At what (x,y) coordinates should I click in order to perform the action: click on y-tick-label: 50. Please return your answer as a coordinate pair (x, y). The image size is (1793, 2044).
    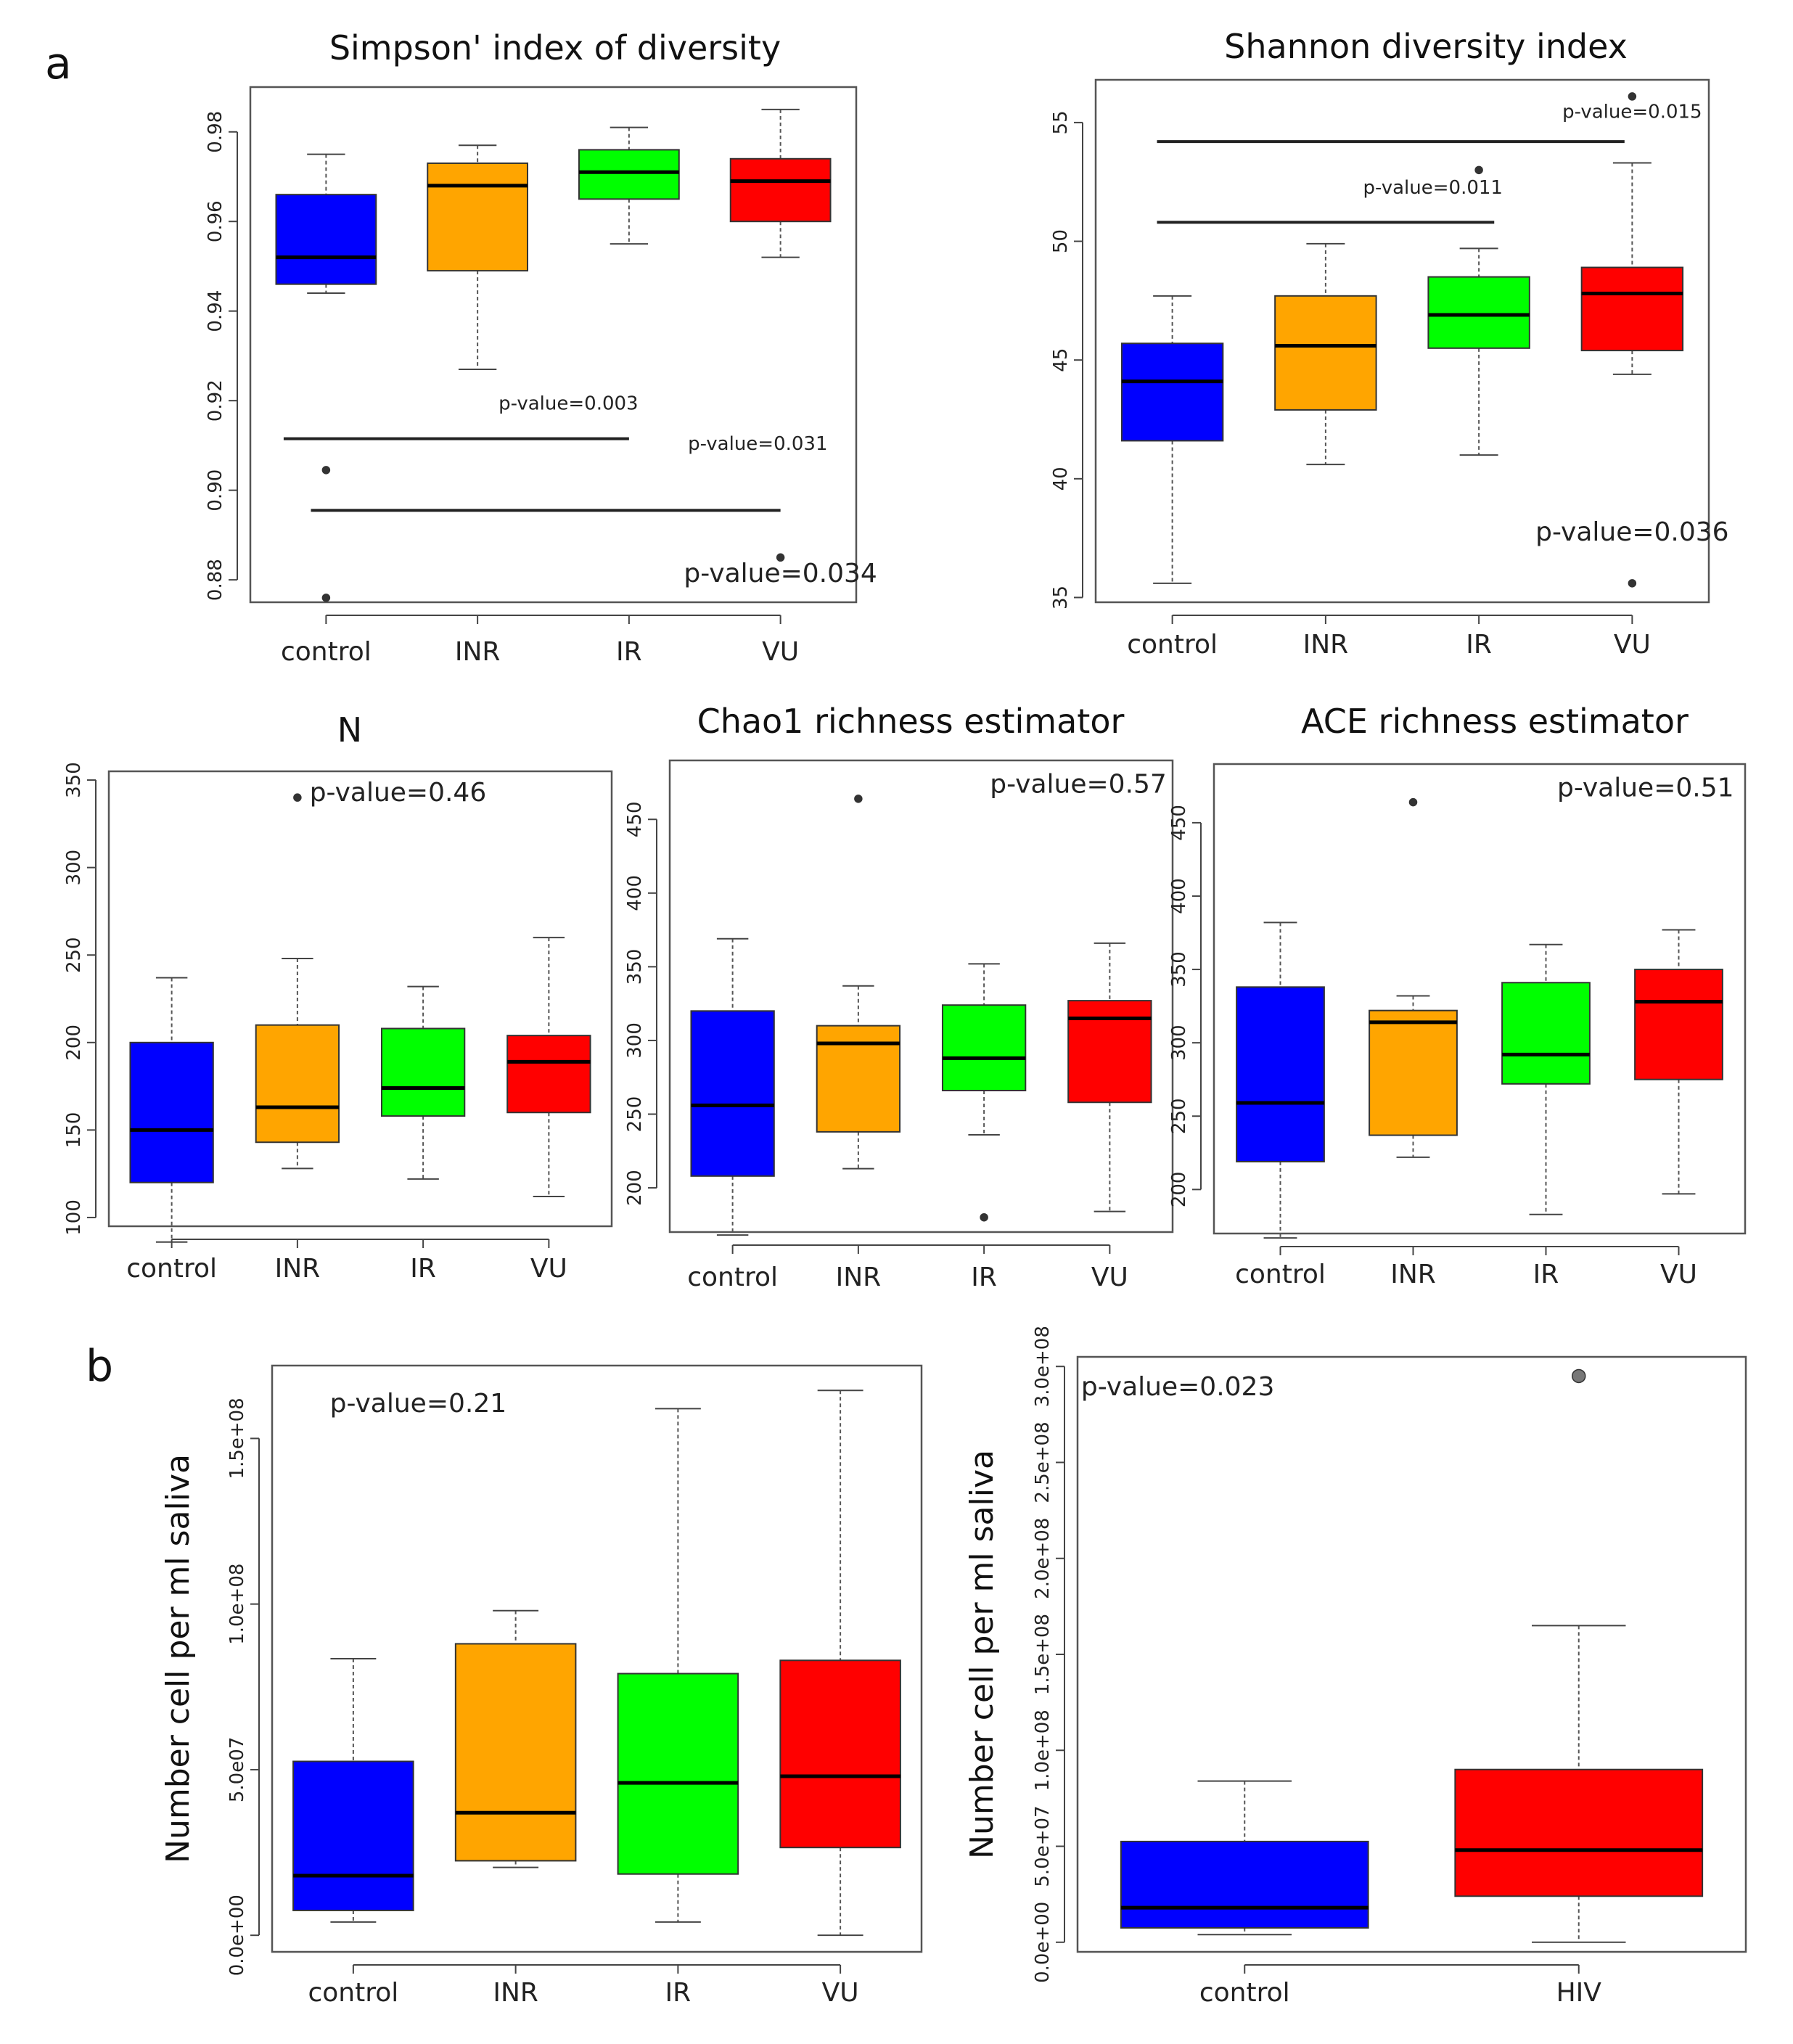
    Looking at the image, I should click on (1061, 241).